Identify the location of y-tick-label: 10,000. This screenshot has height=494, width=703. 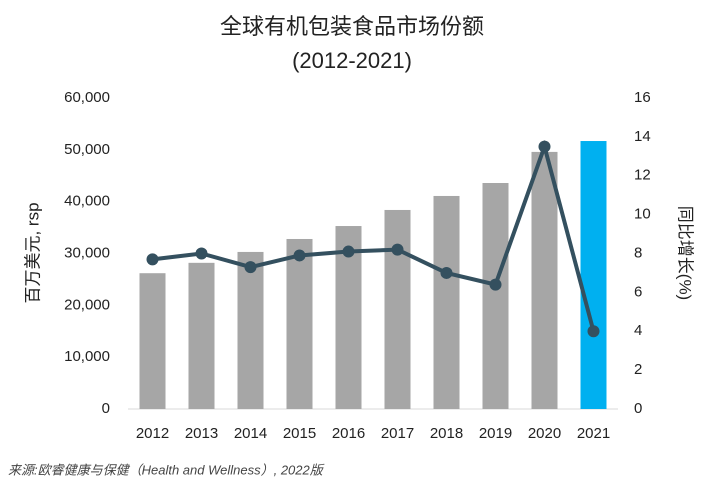
(87, 356).